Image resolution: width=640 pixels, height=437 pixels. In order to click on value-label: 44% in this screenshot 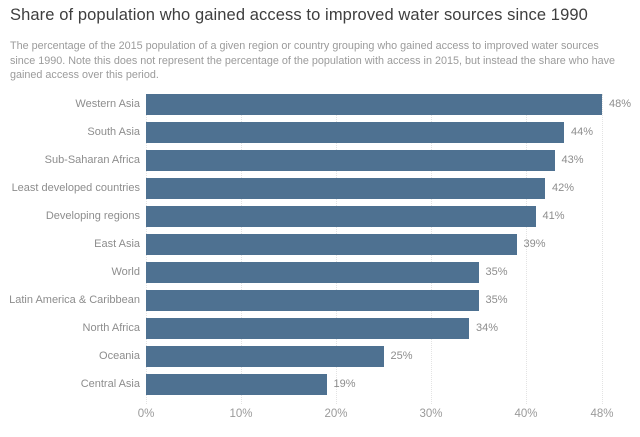, I will do `click(582, 132)`.